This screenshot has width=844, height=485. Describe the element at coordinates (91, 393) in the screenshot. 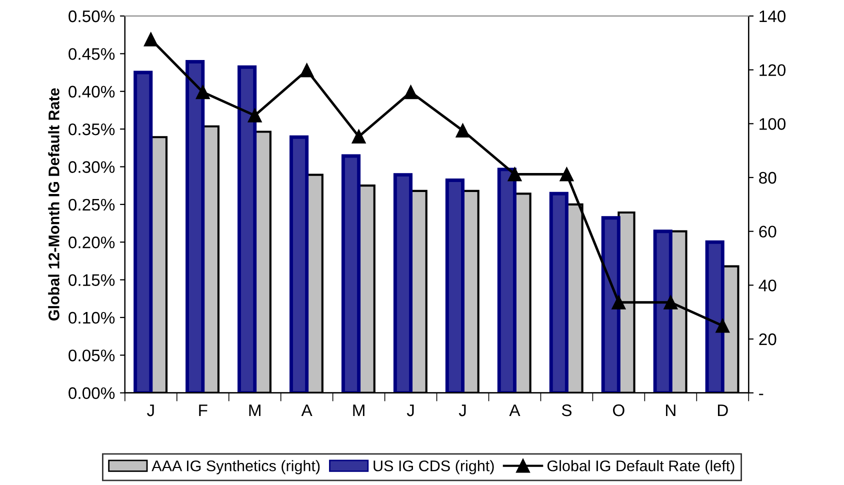

I see `y-tick-label: 0.00%` at that location.